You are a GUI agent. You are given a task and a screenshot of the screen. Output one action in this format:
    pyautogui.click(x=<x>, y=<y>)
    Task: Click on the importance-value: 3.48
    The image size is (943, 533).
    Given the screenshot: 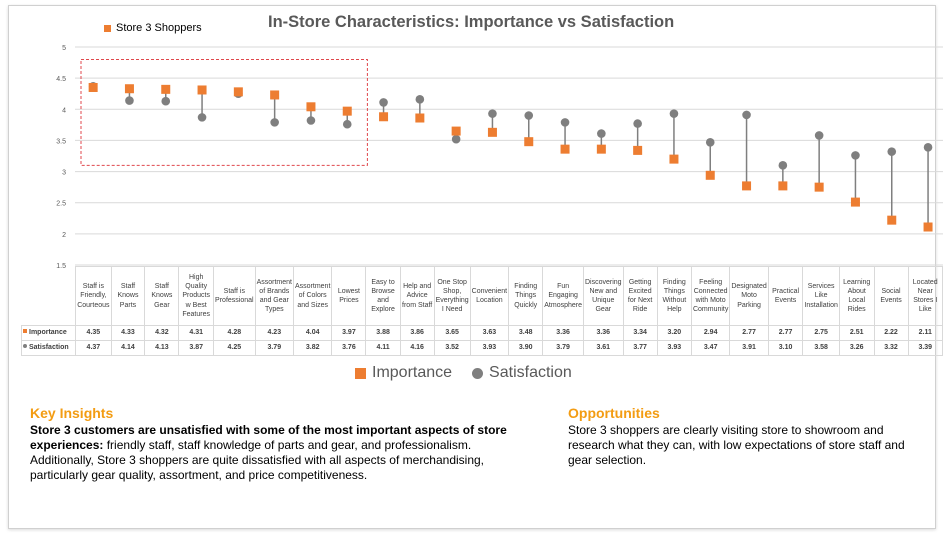 What is the action you would take?
    pyautogui.click(x=526, y=333)
    